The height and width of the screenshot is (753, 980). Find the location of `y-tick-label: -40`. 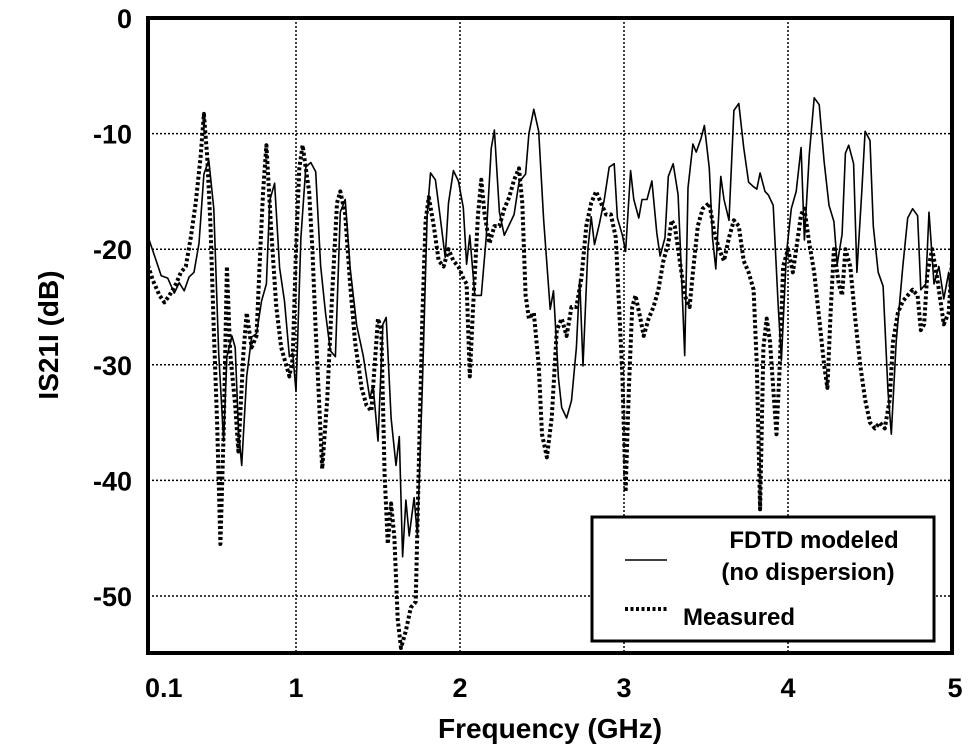

y-tick-label: -40 is located at coordinates (112, 481).